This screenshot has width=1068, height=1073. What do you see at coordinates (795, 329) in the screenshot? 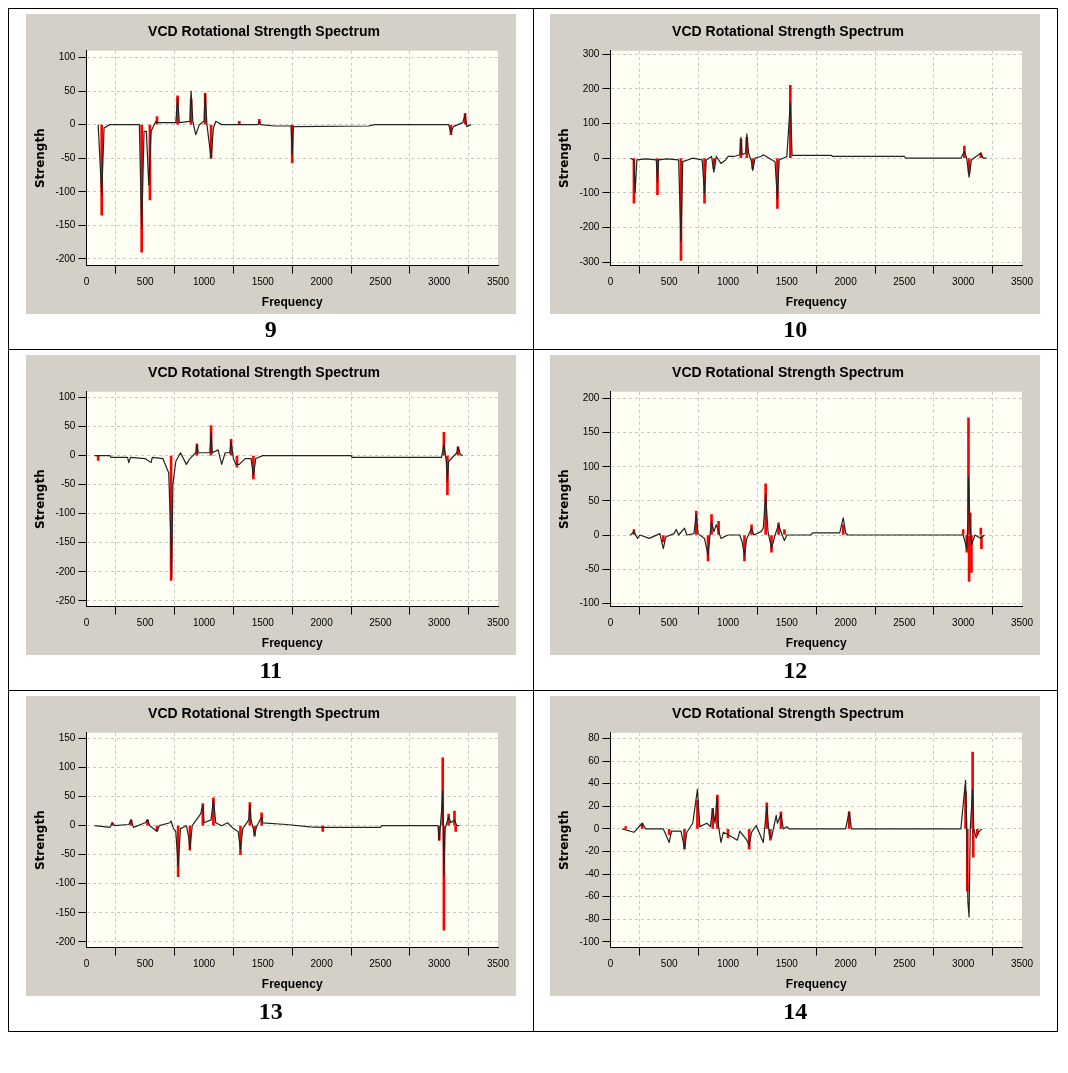
I see `text: 10` at bounding box center [795, 329].